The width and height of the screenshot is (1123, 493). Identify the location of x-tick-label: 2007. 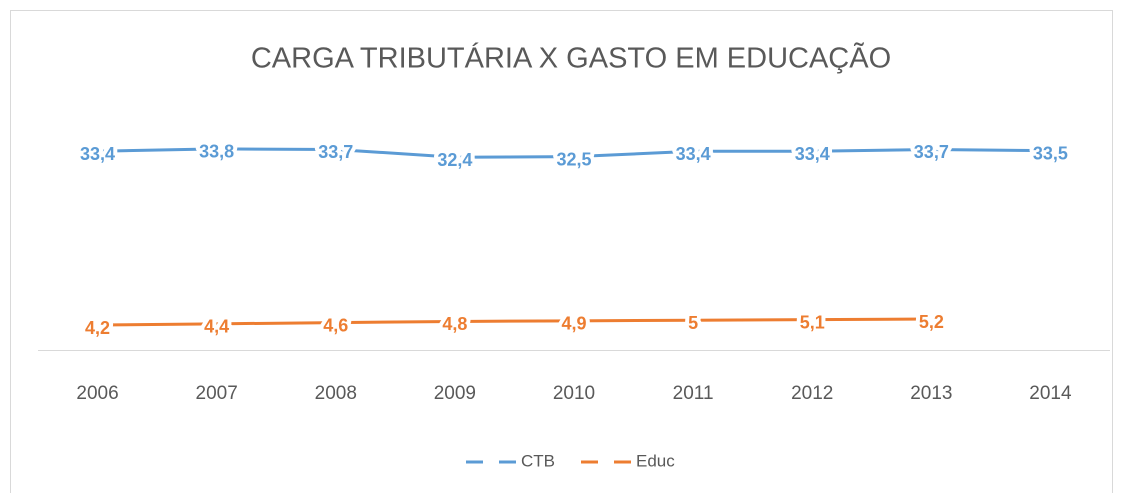
(217, 393).